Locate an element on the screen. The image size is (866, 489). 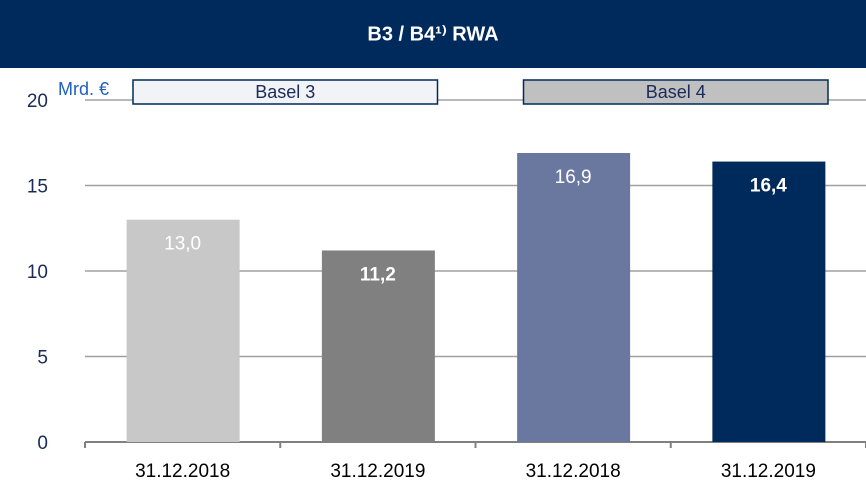
group-label: Basel 4 is located at coordinates (676, 92).